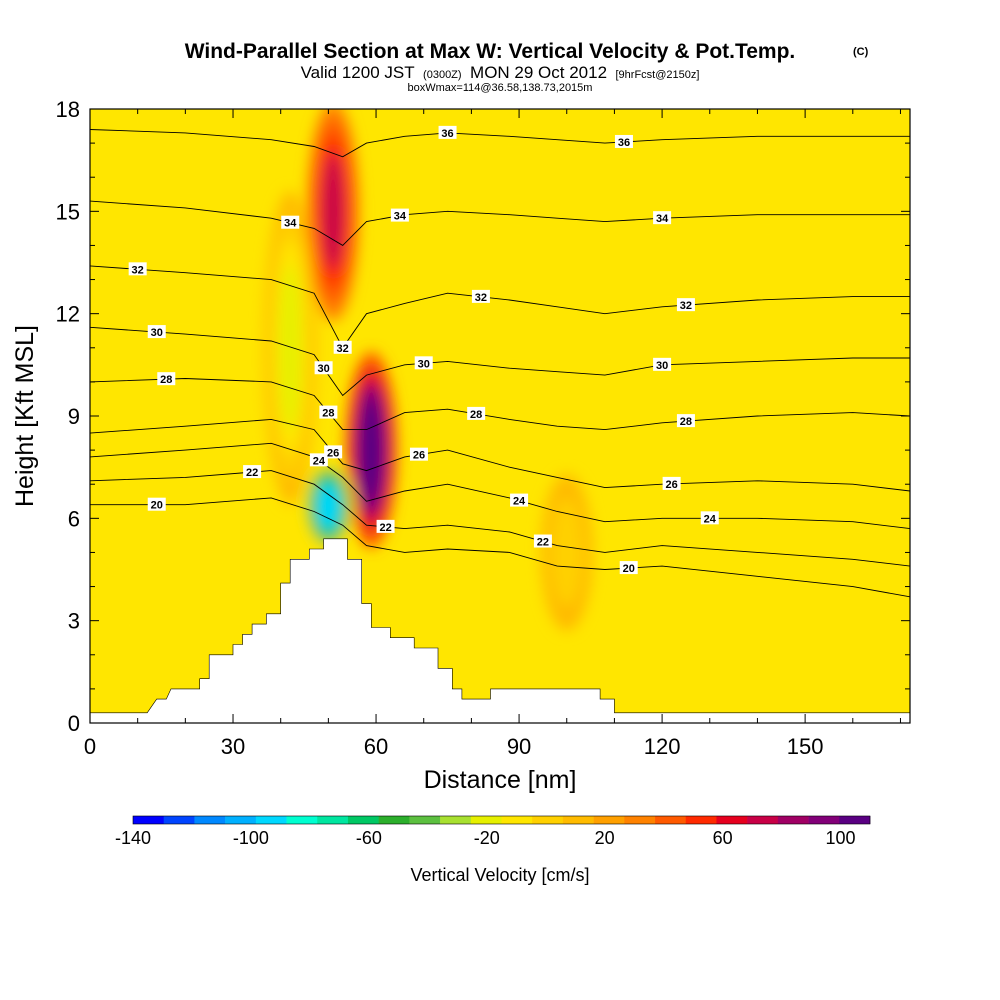 The width and height of the screenshot is (1000, 1000). I want to click on x-tick-label: 90, so click(519, 746).